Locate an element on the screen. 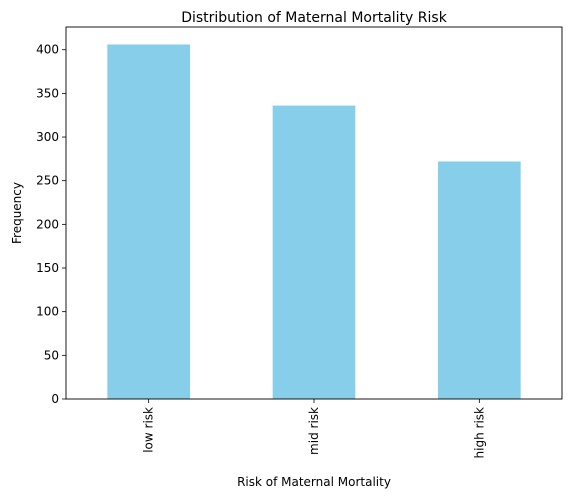 The width and height of the screenshot is (571, 498). y-tick-label: 300 is located at coordinates (47, 137).